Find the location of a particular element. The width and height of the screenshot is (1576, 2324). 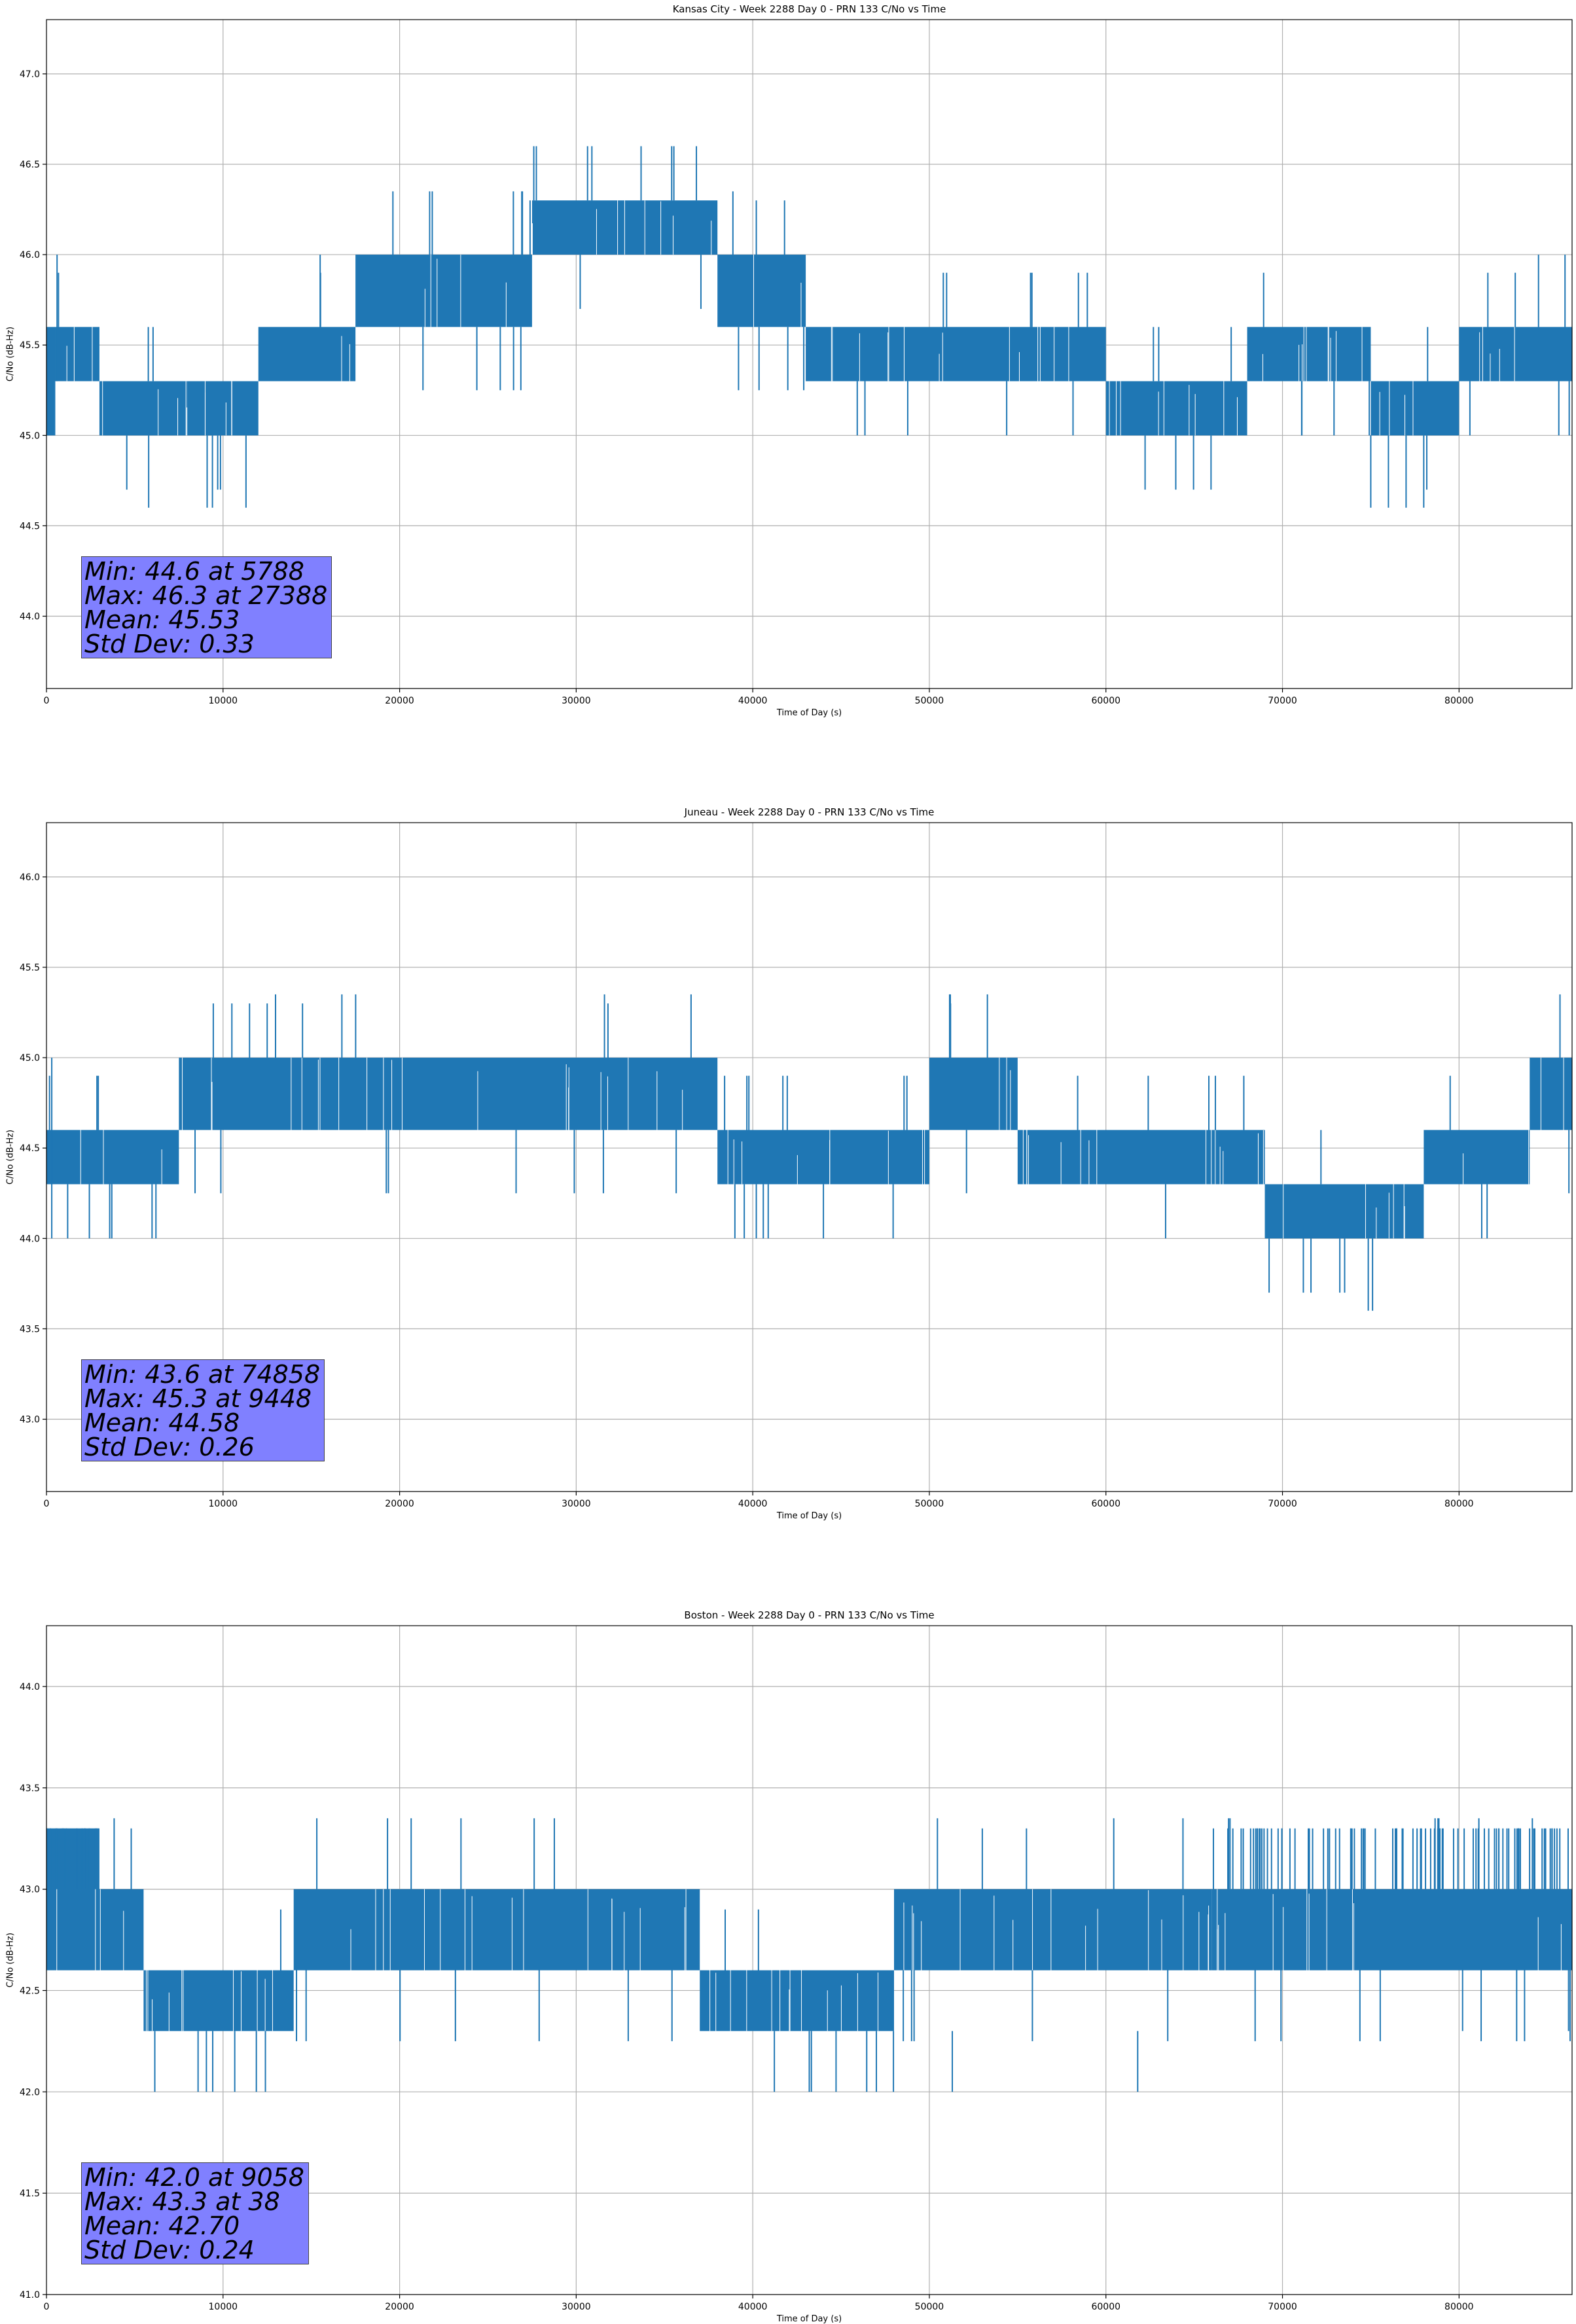

stats-max: Max: 45.3 at 9448 is located at coordinates (198, 1398).